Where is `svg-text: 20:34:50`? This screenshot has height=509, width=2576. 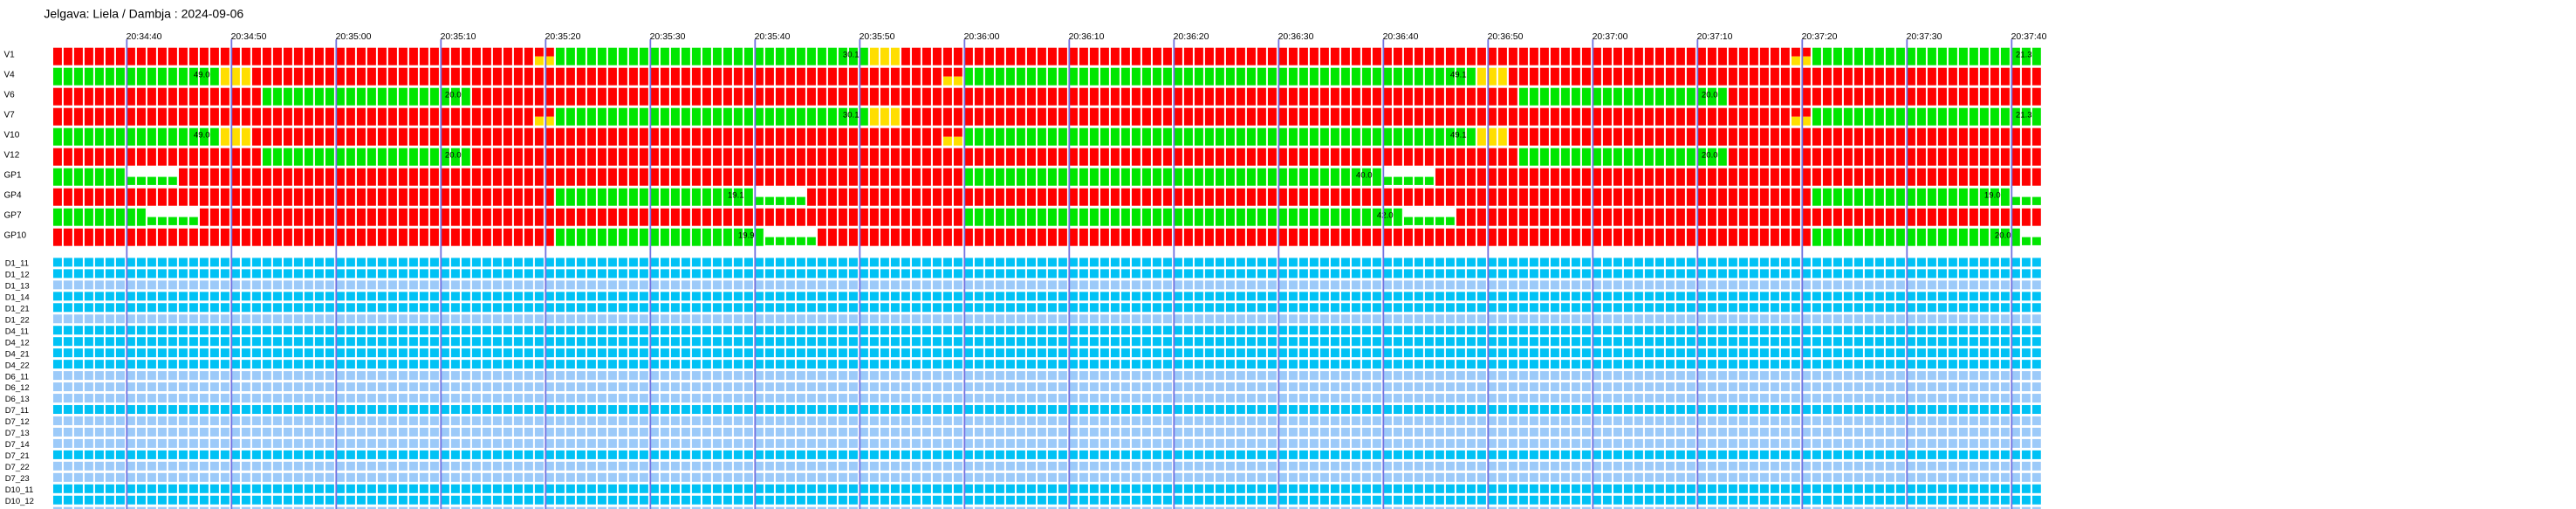
svg-text: 20:34:50 is located at coordinates (249, 36).